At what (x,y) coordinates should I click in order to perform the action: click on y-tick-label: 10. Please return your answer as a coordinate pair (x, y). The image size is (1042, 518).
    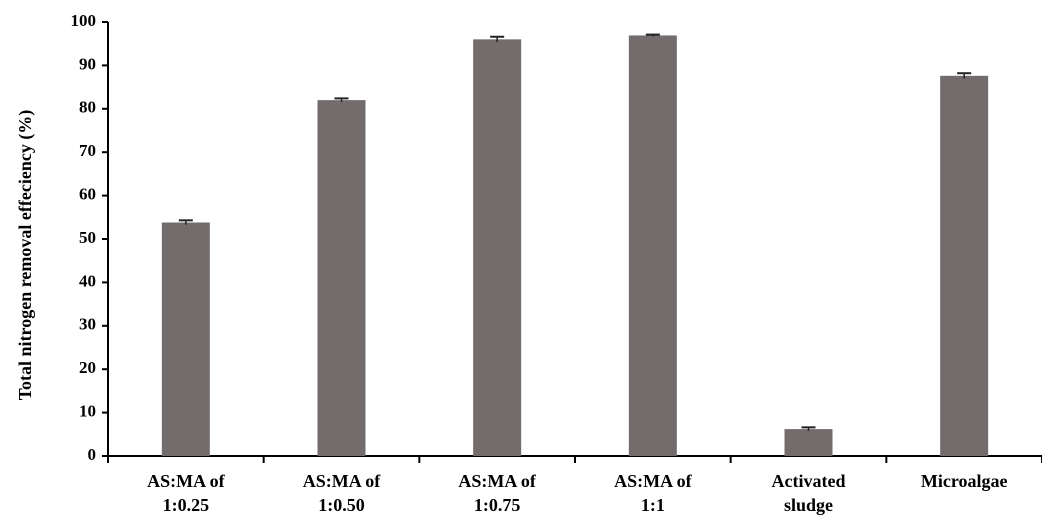
    Looking at the image, I should click on (87, 411).